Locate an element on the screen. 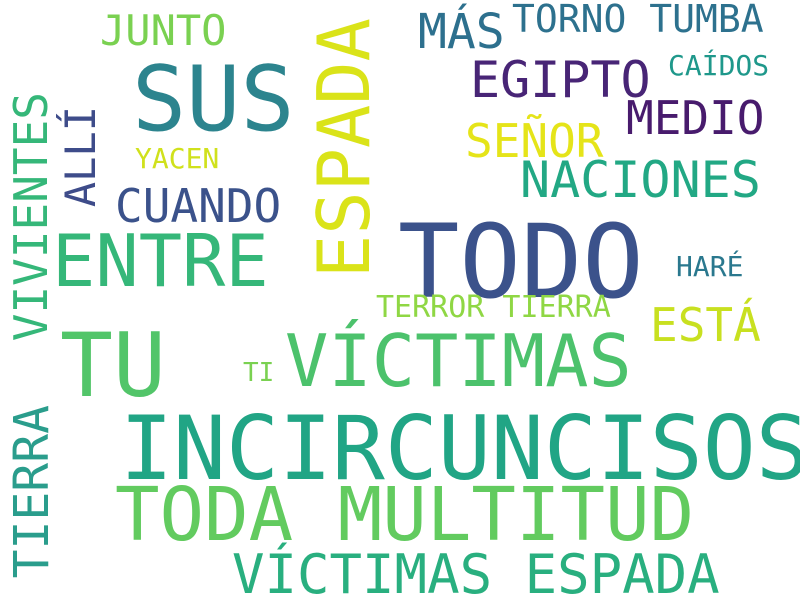  word-vivientes-vertical: VIVIENTES is located at coordinates (31, 217).